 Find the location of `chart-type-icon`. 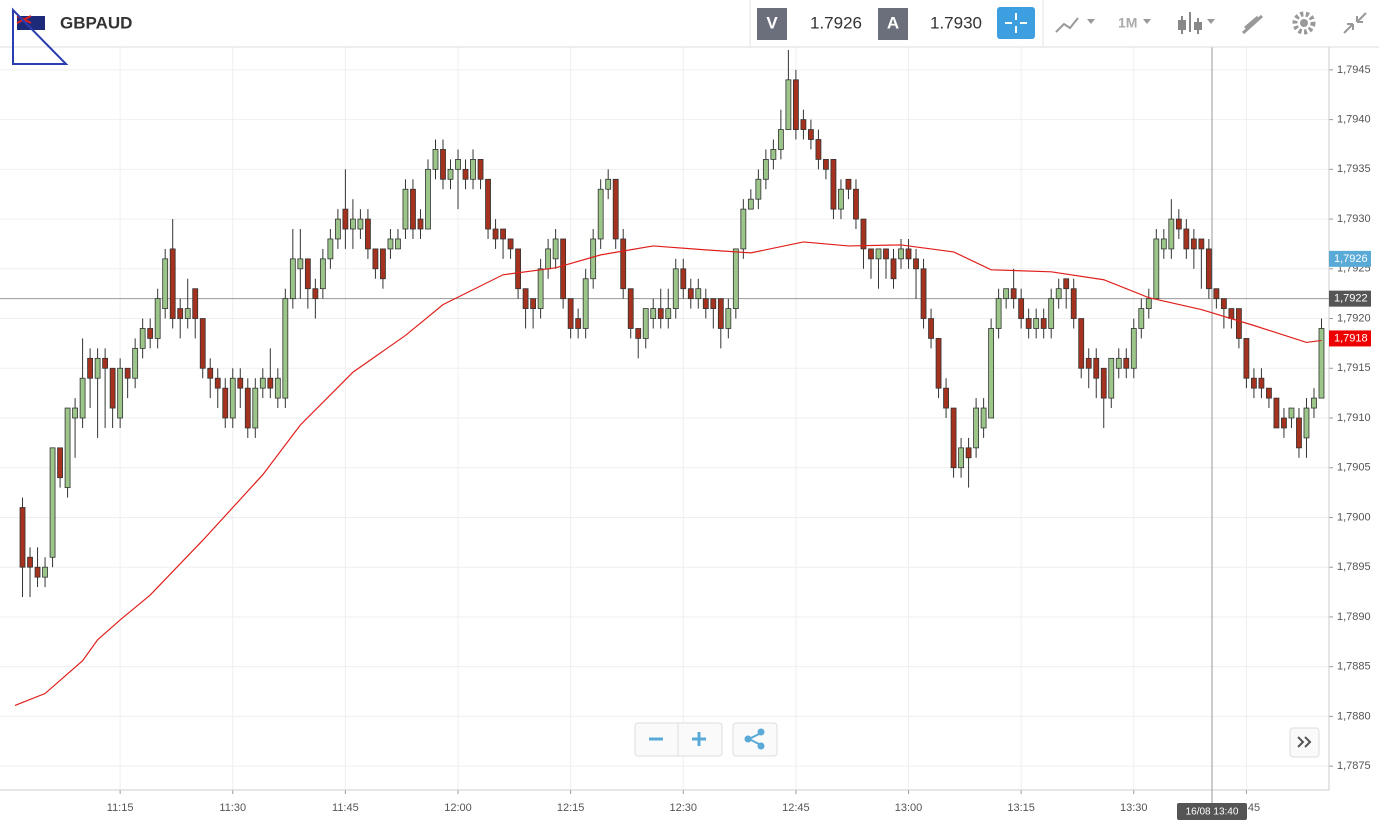

chart-type-icon is located at coordinates (1067, 25).